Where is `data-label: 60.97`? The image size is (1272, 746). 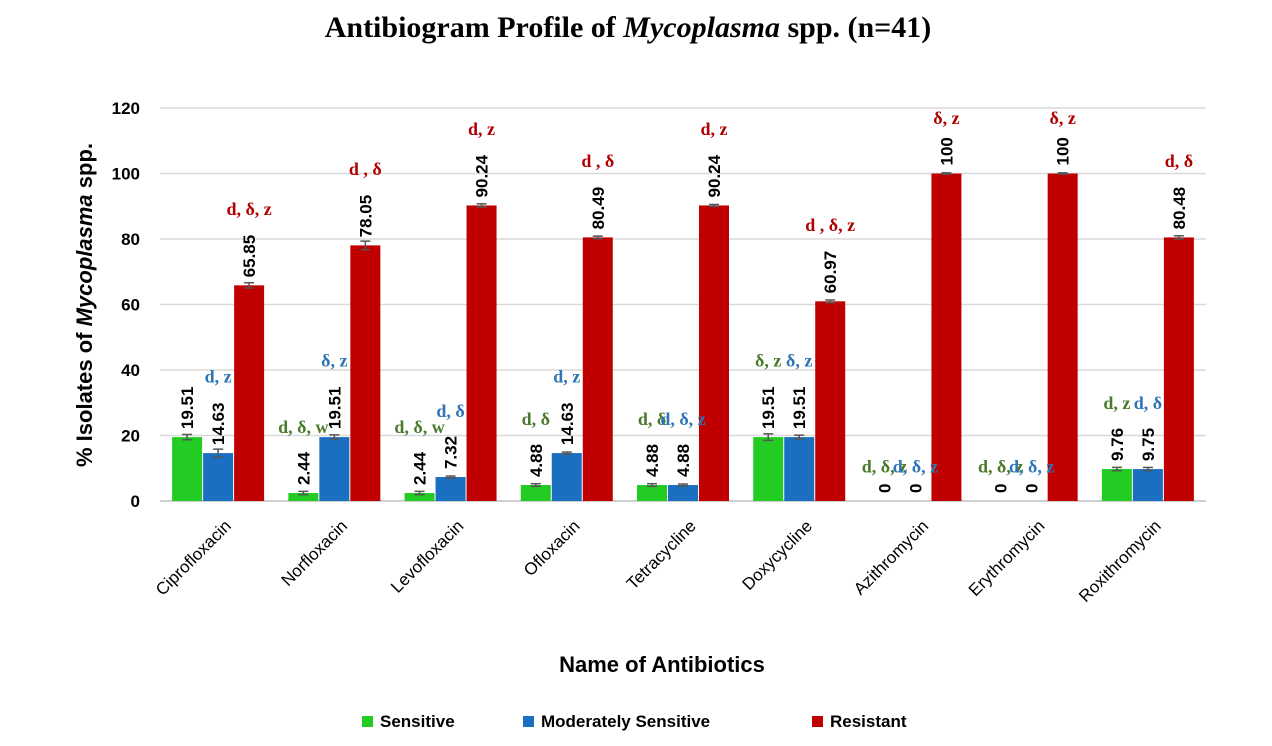 data-label: 60.97 is located at coordinates (830, 272).